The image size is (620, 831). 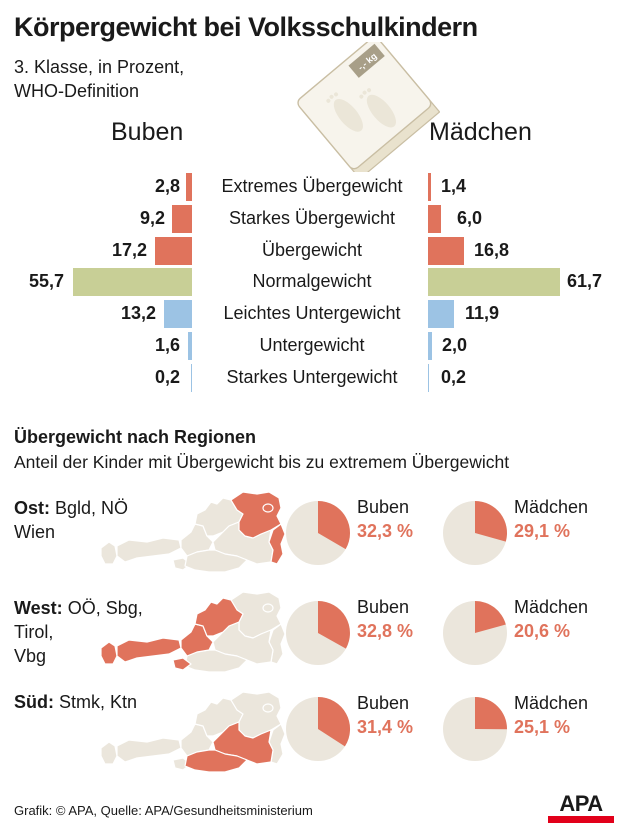 What do you see at coordinates (78, 632) in the screenshot?
I see `region-label: West: OÖ, Sbg, Tirol, Vbg` at bounding box center [78, 632].